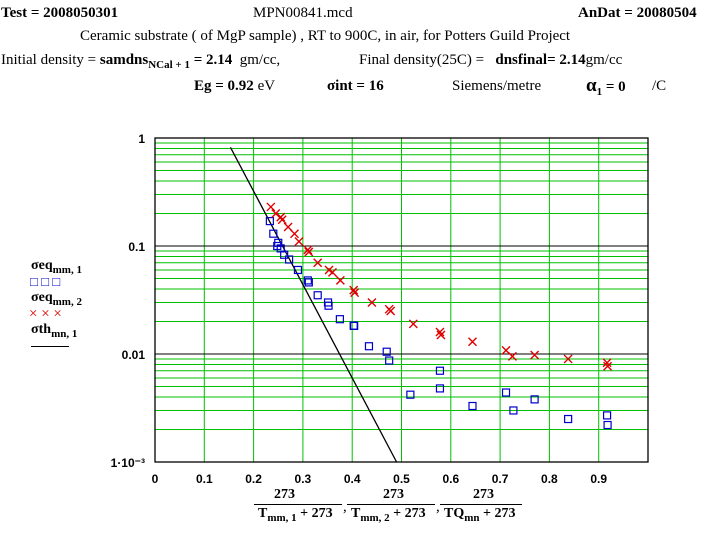  Describe the element at coordinates (128, 463) in the screenshot. I see `y-tick-label: 1·10⁻³` at that location.